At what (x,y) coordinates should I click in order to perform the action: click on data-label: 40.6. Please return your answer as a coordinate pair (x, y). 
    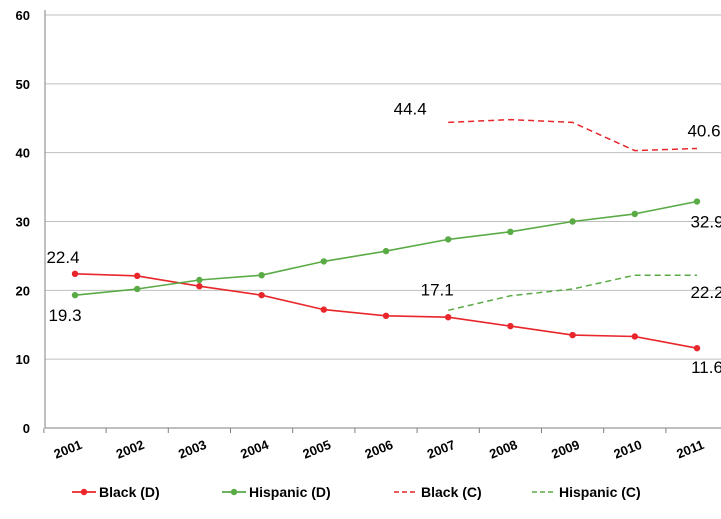
    Looking at the image, I should click on (703, 131).